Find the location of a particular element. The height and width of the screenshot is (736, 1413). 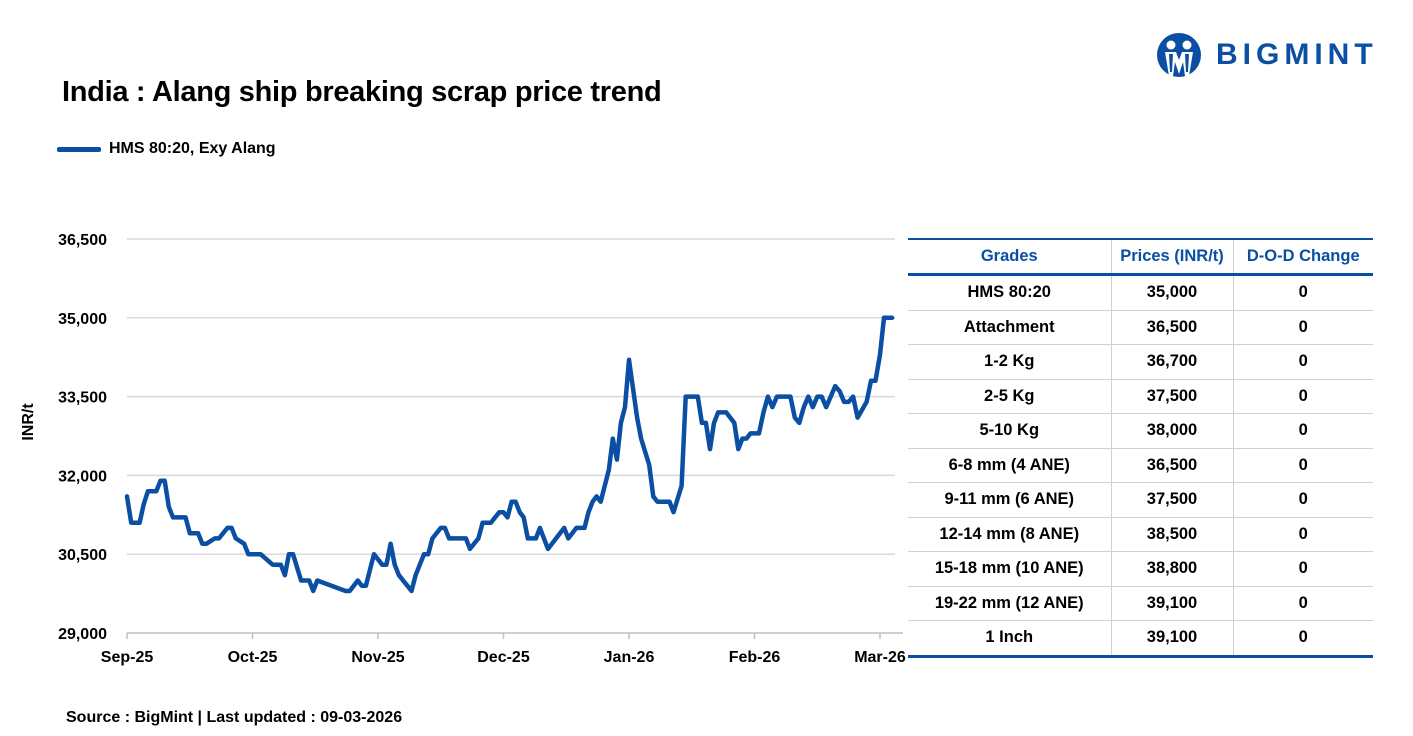

bigmint-logo: BIGMINT is located at coordinates (1267, 55).